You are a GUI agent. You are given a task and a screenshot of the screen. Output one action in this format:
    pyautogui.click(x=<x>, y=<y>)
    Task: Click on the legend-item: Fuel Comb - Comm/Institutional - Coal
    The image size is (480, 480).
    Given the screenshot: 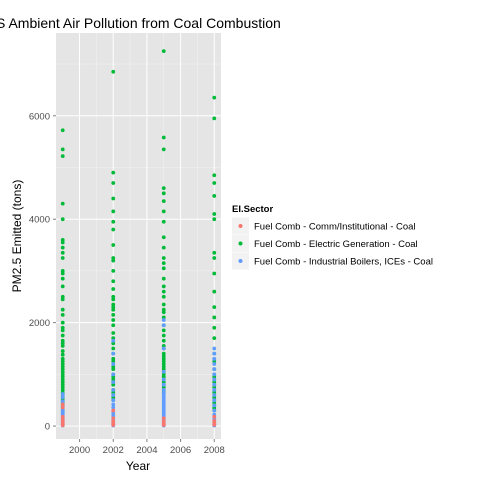 What is the action you would take?
    pyautogui.click(x=324, y=226)
    